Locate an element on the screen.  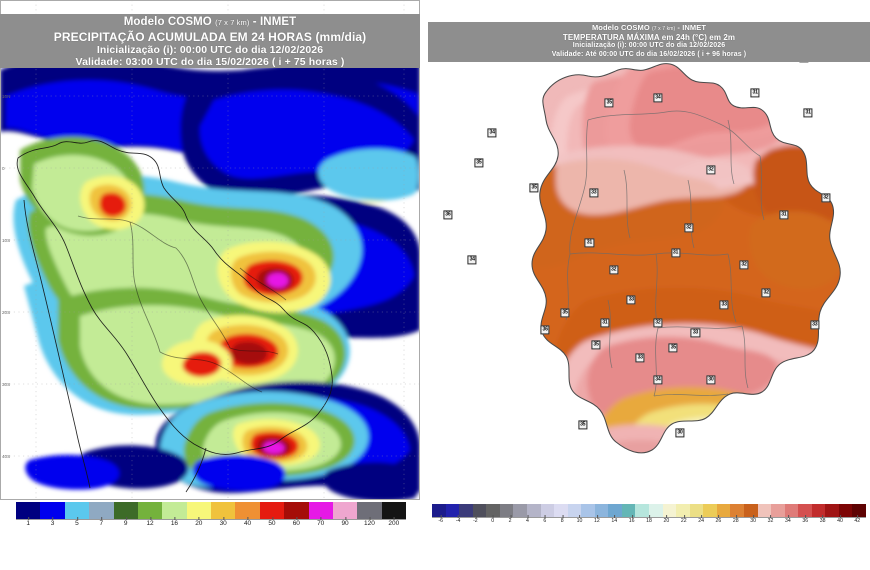
temp-colorbar-tick: 0 is located at coordinates (493, 519).